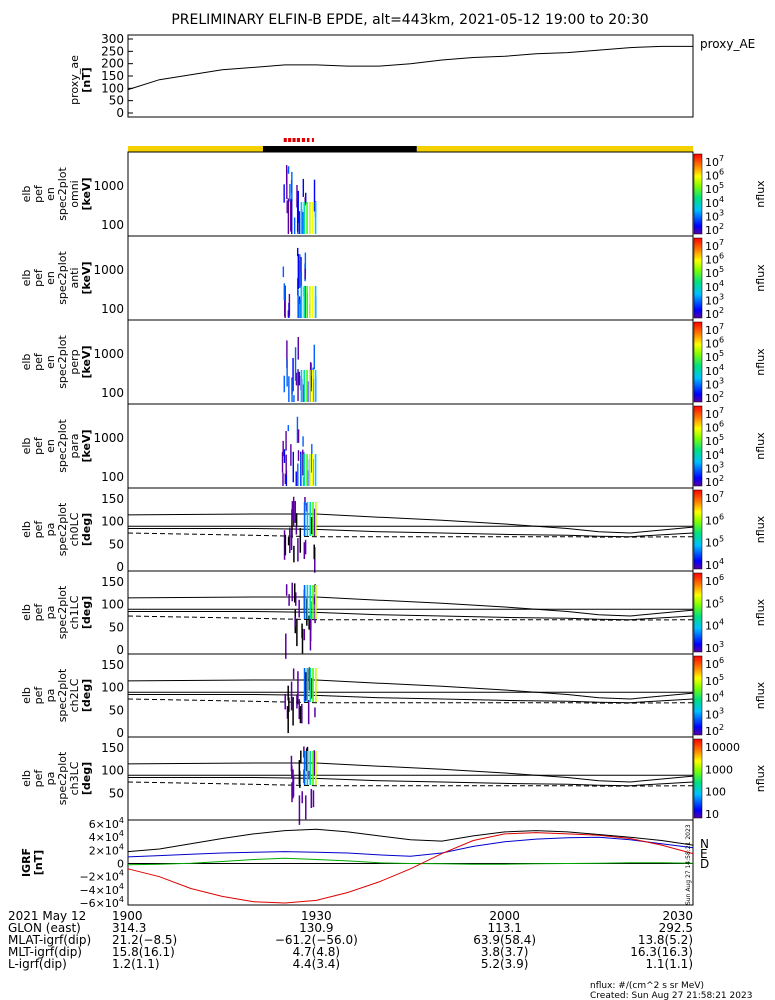 The image size is (775, 1000). What do you see at coordinates (112, 64) in the screenshot?
I see `proxy-ae-ytick: 200` at bounding box center [112, 64].